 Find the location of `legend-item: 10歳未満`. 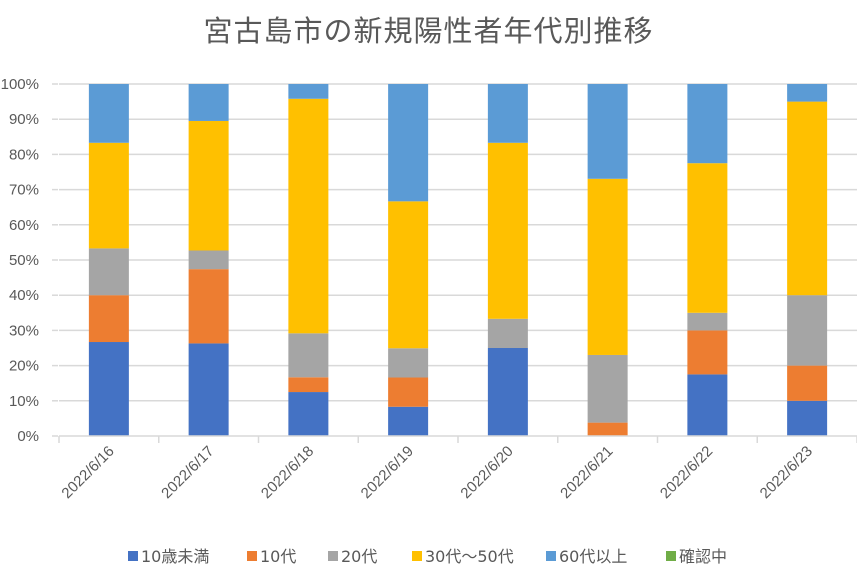

legend-item: 10歳未満 is located at coordinates (168, 556).